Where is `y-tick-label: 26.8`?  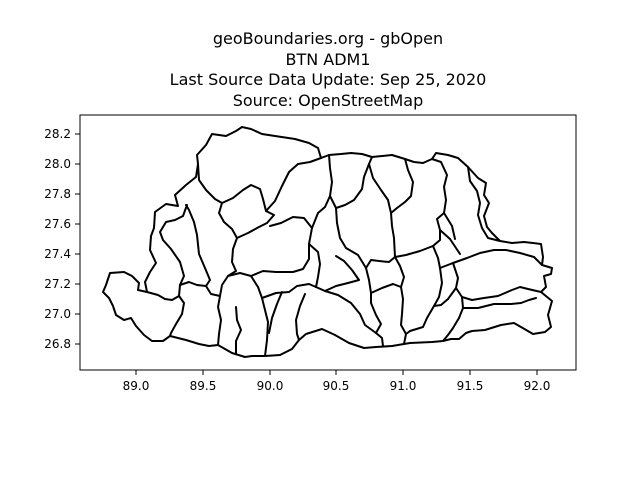 y-tick-label: 26.8 is located at coordinates (57, 344).